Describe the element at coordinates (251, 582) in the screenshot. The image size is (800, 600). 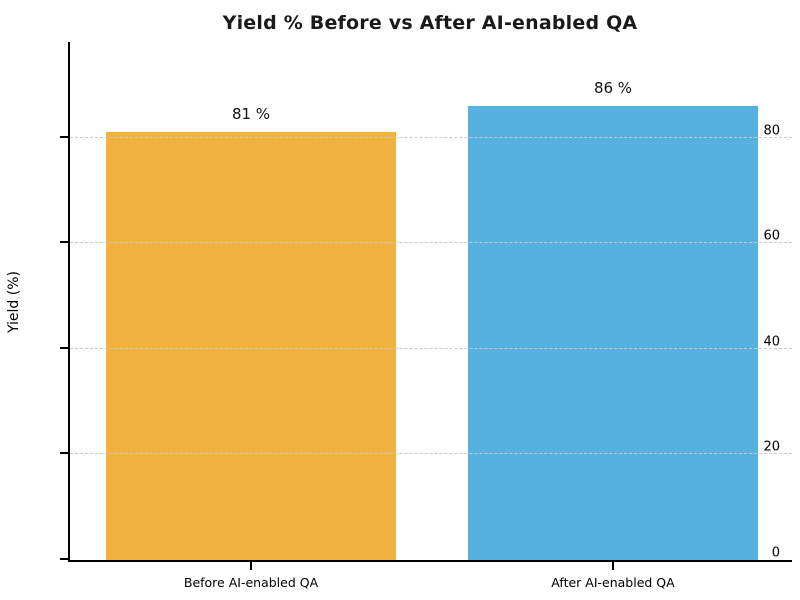
I see `x-tick-label: Before AI-enabled QA` at that location.